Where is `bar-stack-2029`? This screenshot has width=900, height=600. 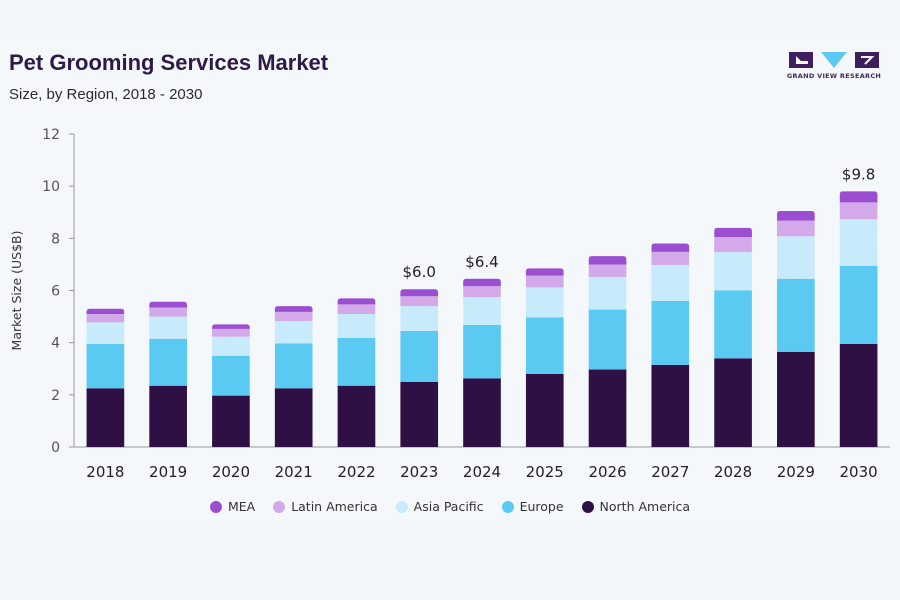
bar-stack-2029 is located at coordinates (796, 328).